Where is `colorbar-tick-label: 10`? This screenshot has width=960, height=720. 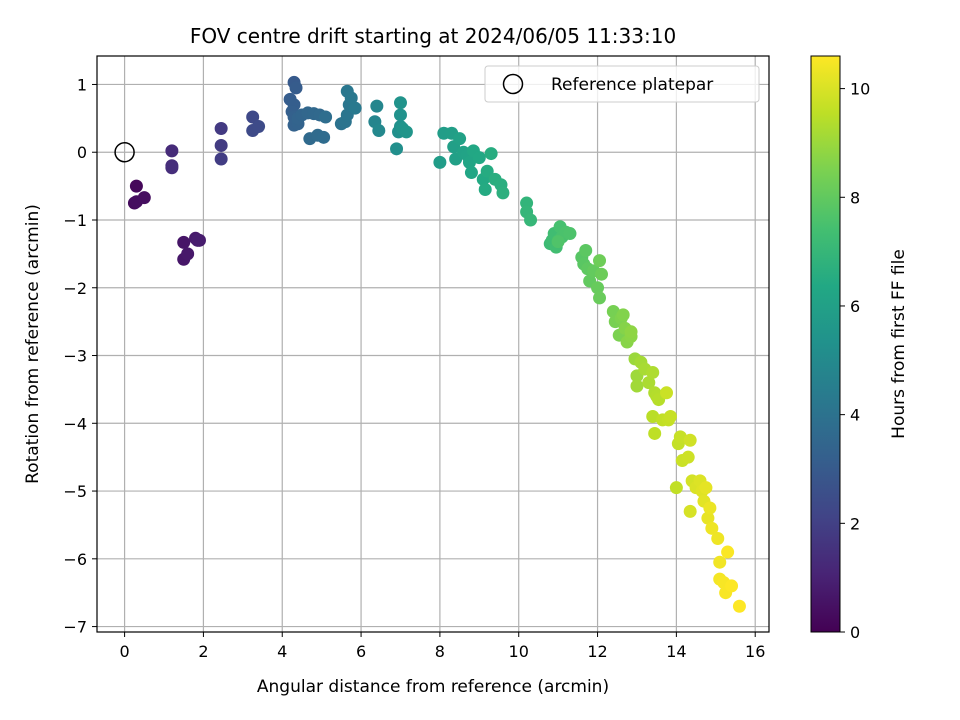
colorbar-tick-label: 10 is located at coordinates (860, 89).